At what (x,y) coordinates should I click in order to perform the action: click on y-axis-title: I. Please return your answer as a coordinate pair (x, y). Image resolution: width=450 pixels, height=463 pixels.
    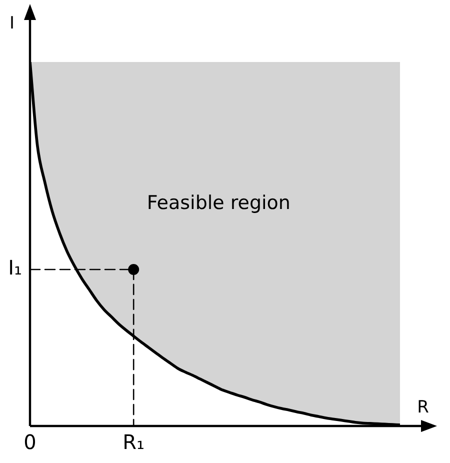
    Looking at the image, I should click on (12, 23).